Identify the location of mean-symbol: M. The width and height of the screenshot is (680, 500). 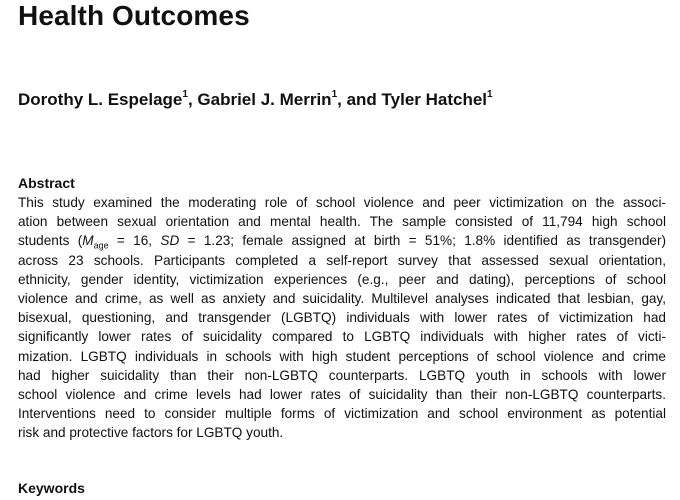
(88, 241).